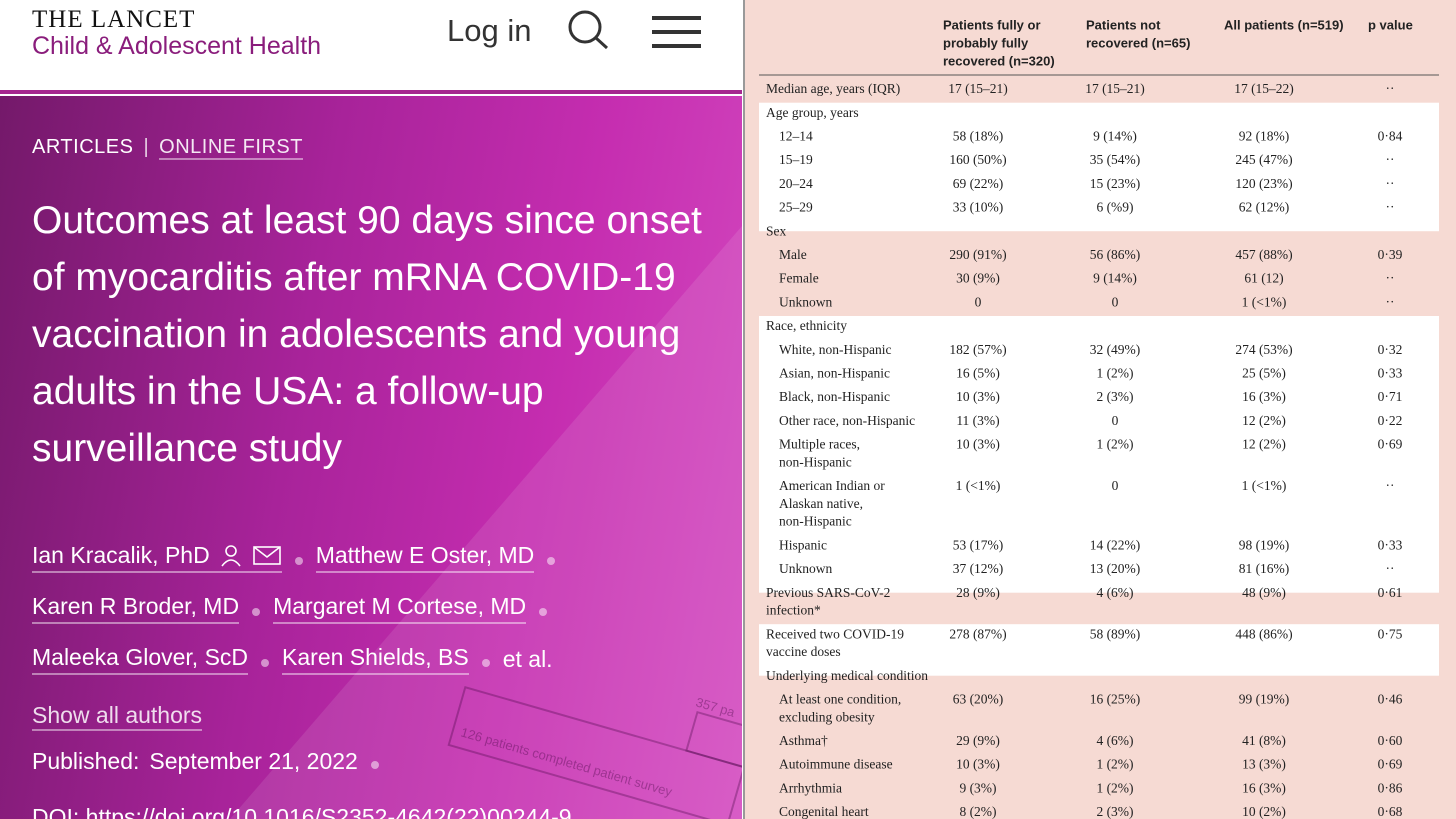 Image resolution: width=1456 pixels, height=819 pixels. I want to click on cell: 182 (57%), so click(977, 349).